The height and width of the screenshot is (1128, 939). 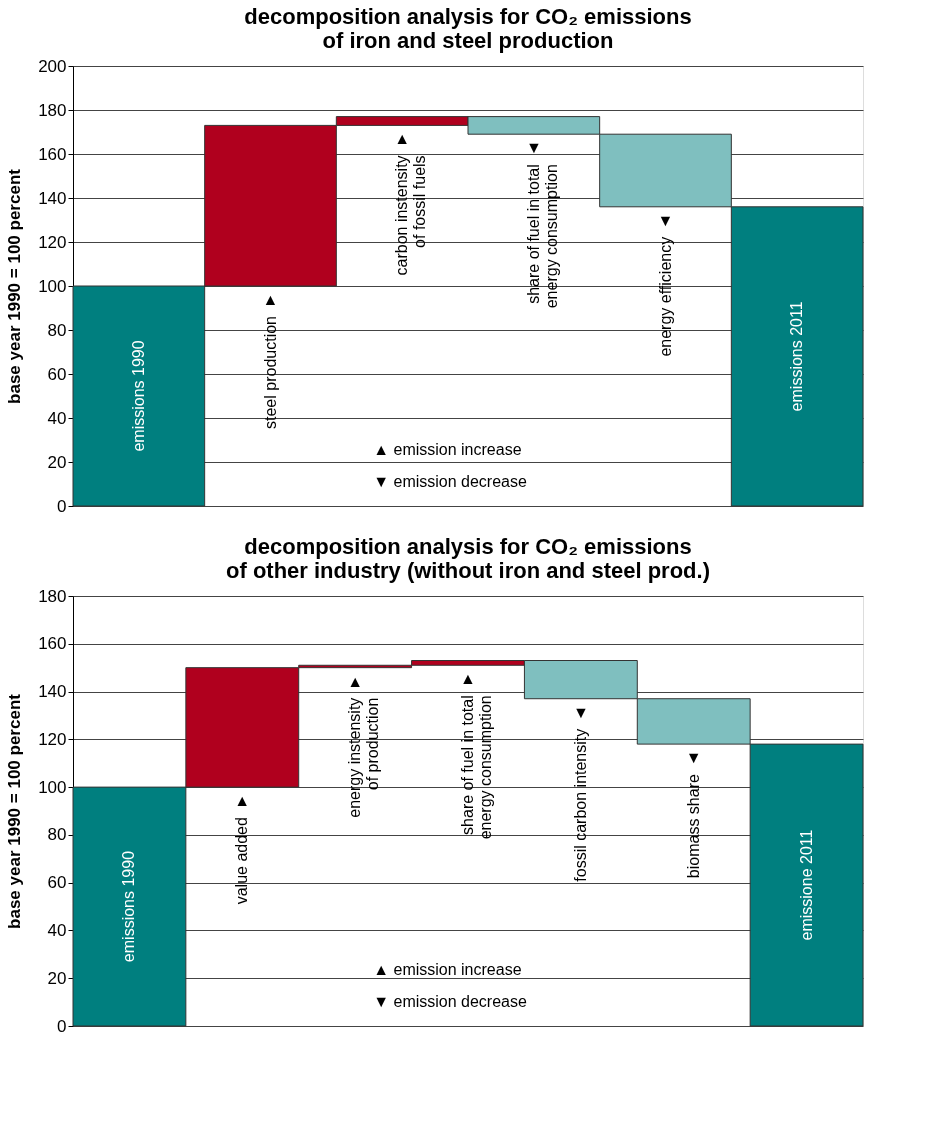 What do you see at coordinates (52, 66) in the screenshot?
I see `y-tick-label: 200` at bounding box center [52, 66].